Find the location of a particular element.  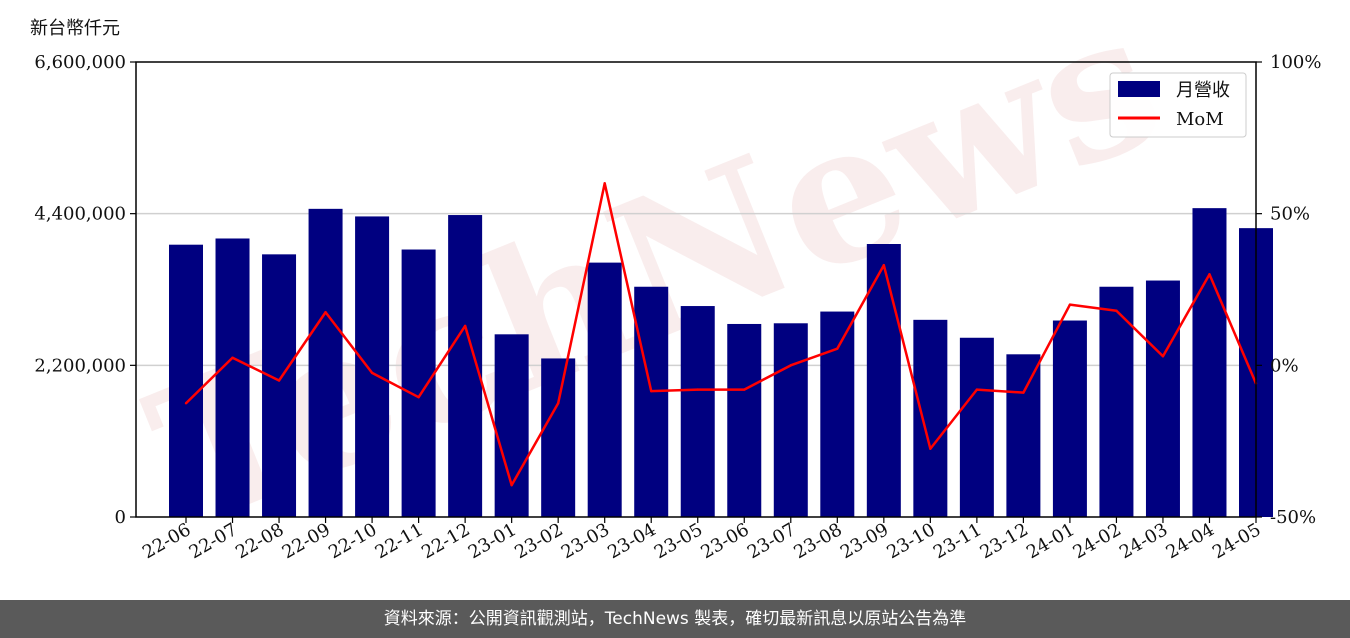

x-tick-label-23-09: 23-09 is located at coordinates (864, 541).